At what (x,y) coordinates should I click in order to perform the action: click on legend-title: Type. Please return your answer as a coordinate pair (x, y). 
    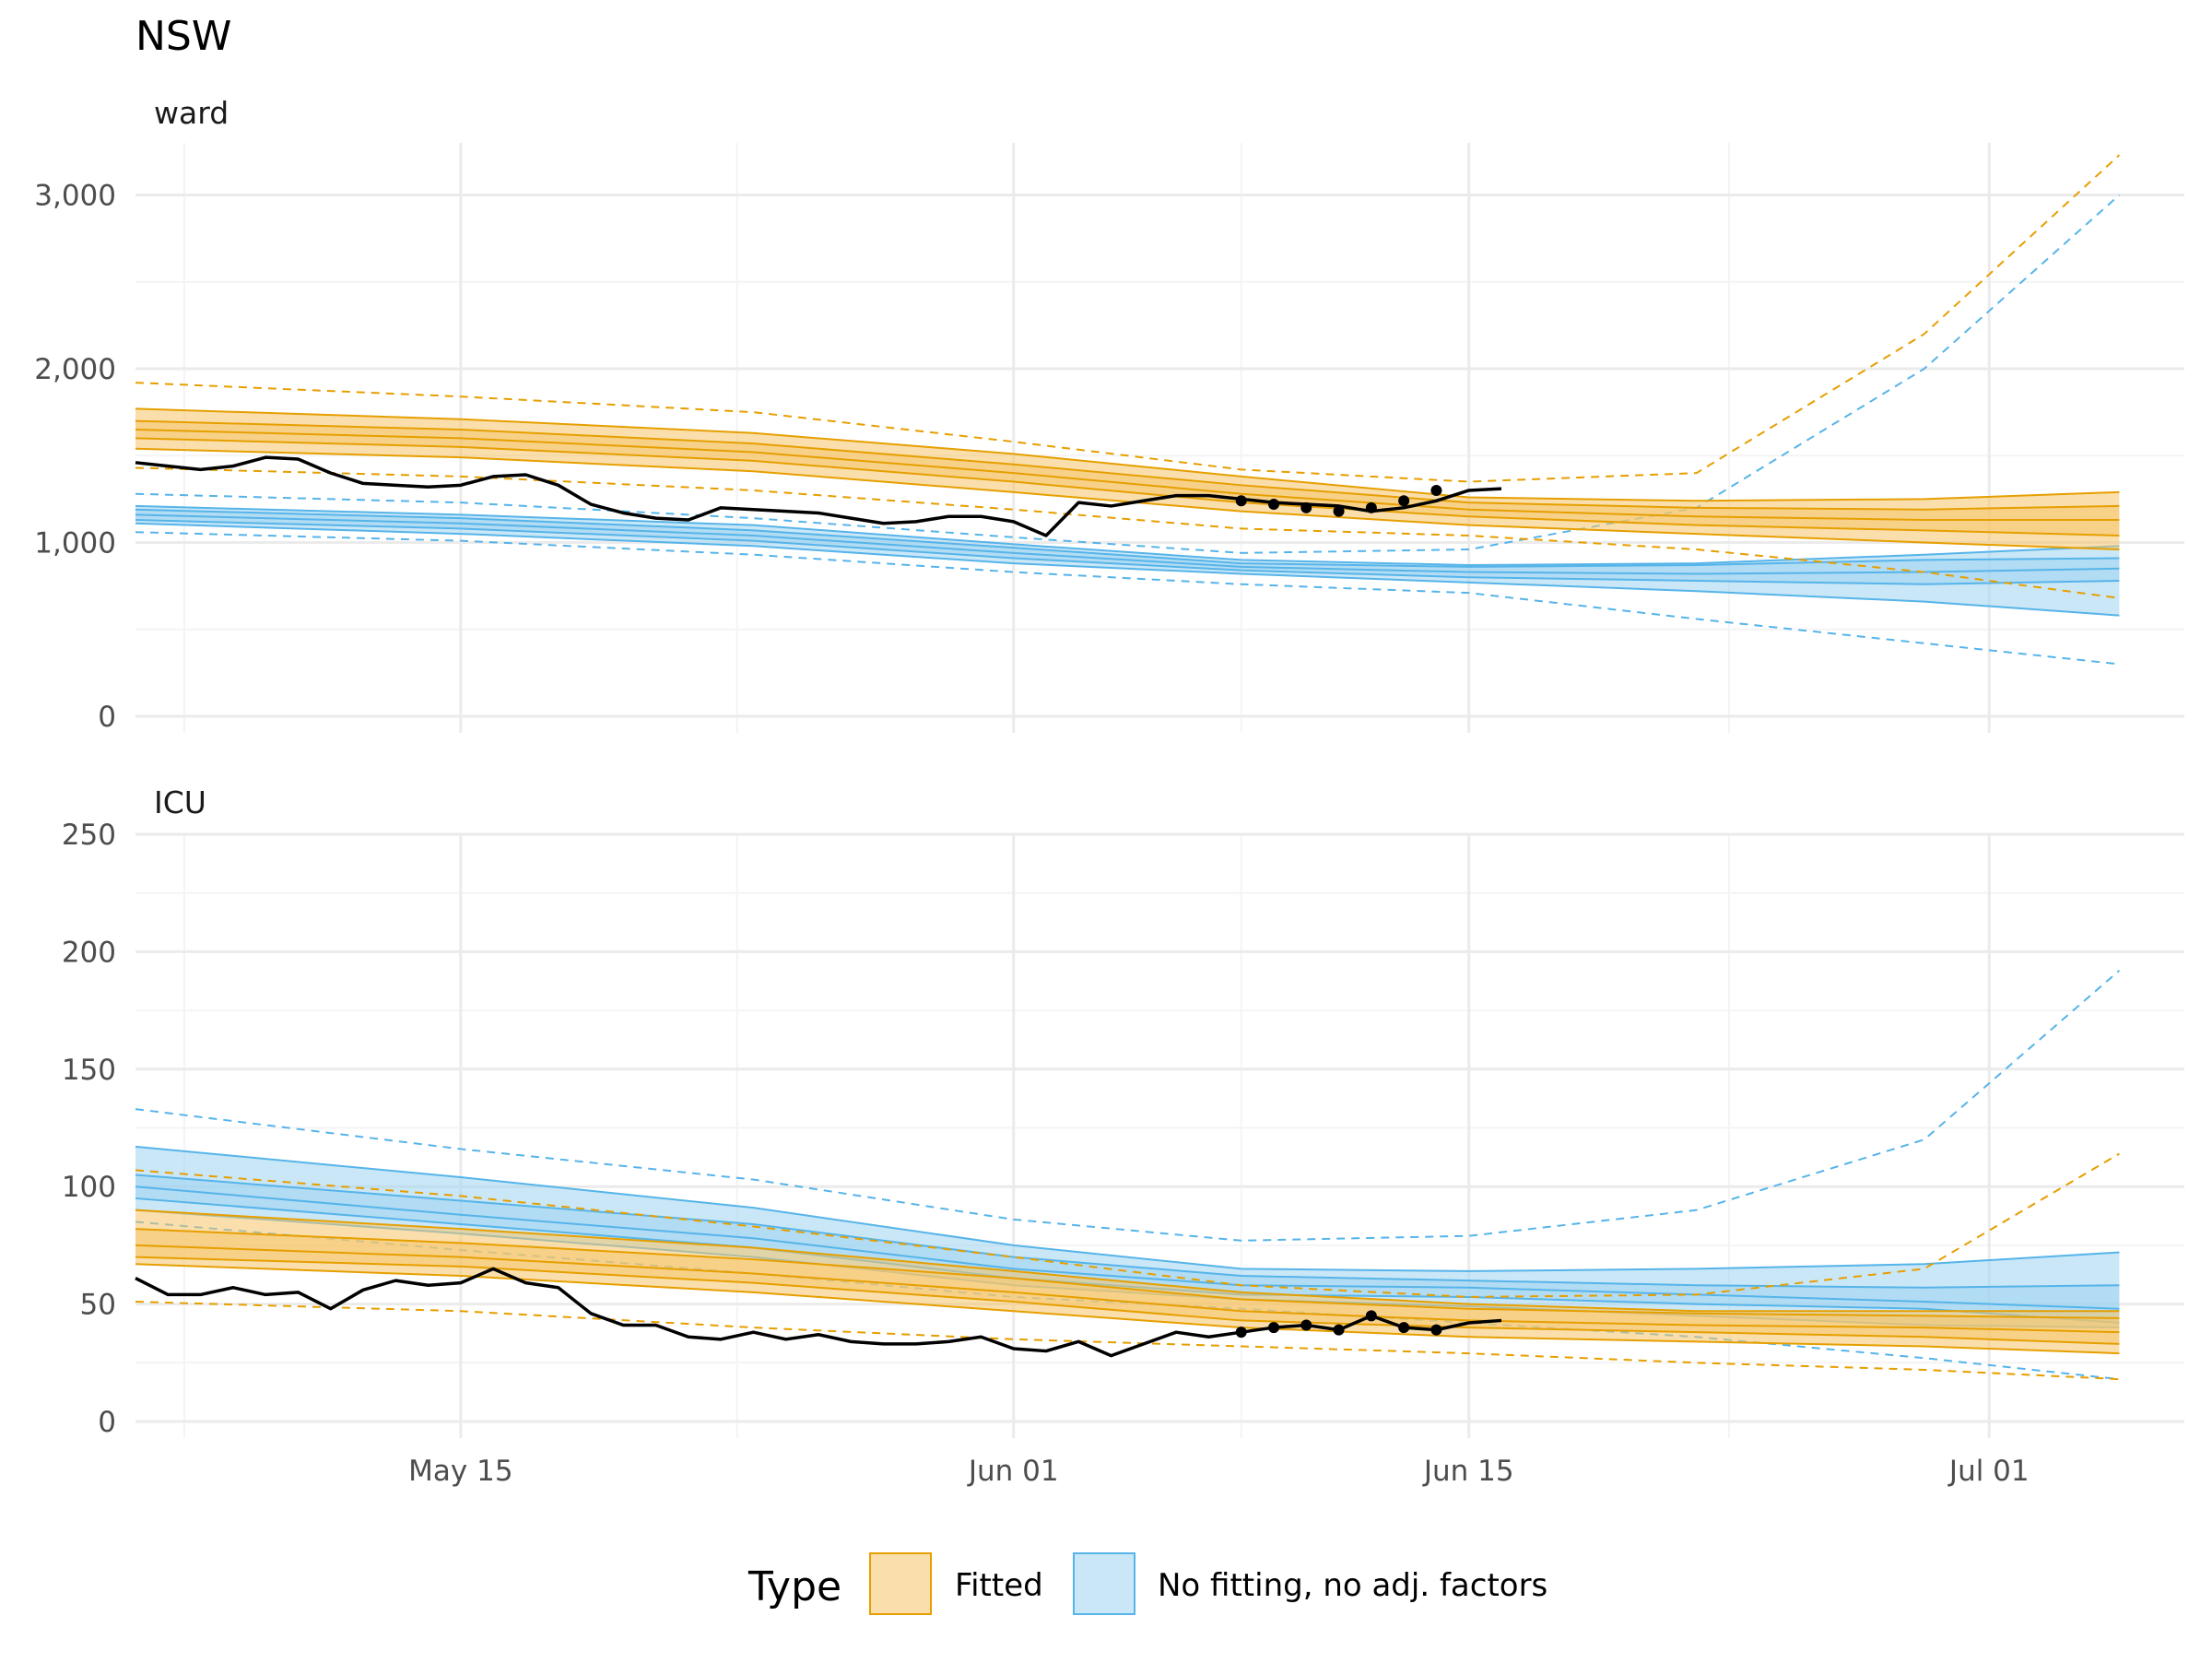
    Looking at the image, I should click on (794, 1586).